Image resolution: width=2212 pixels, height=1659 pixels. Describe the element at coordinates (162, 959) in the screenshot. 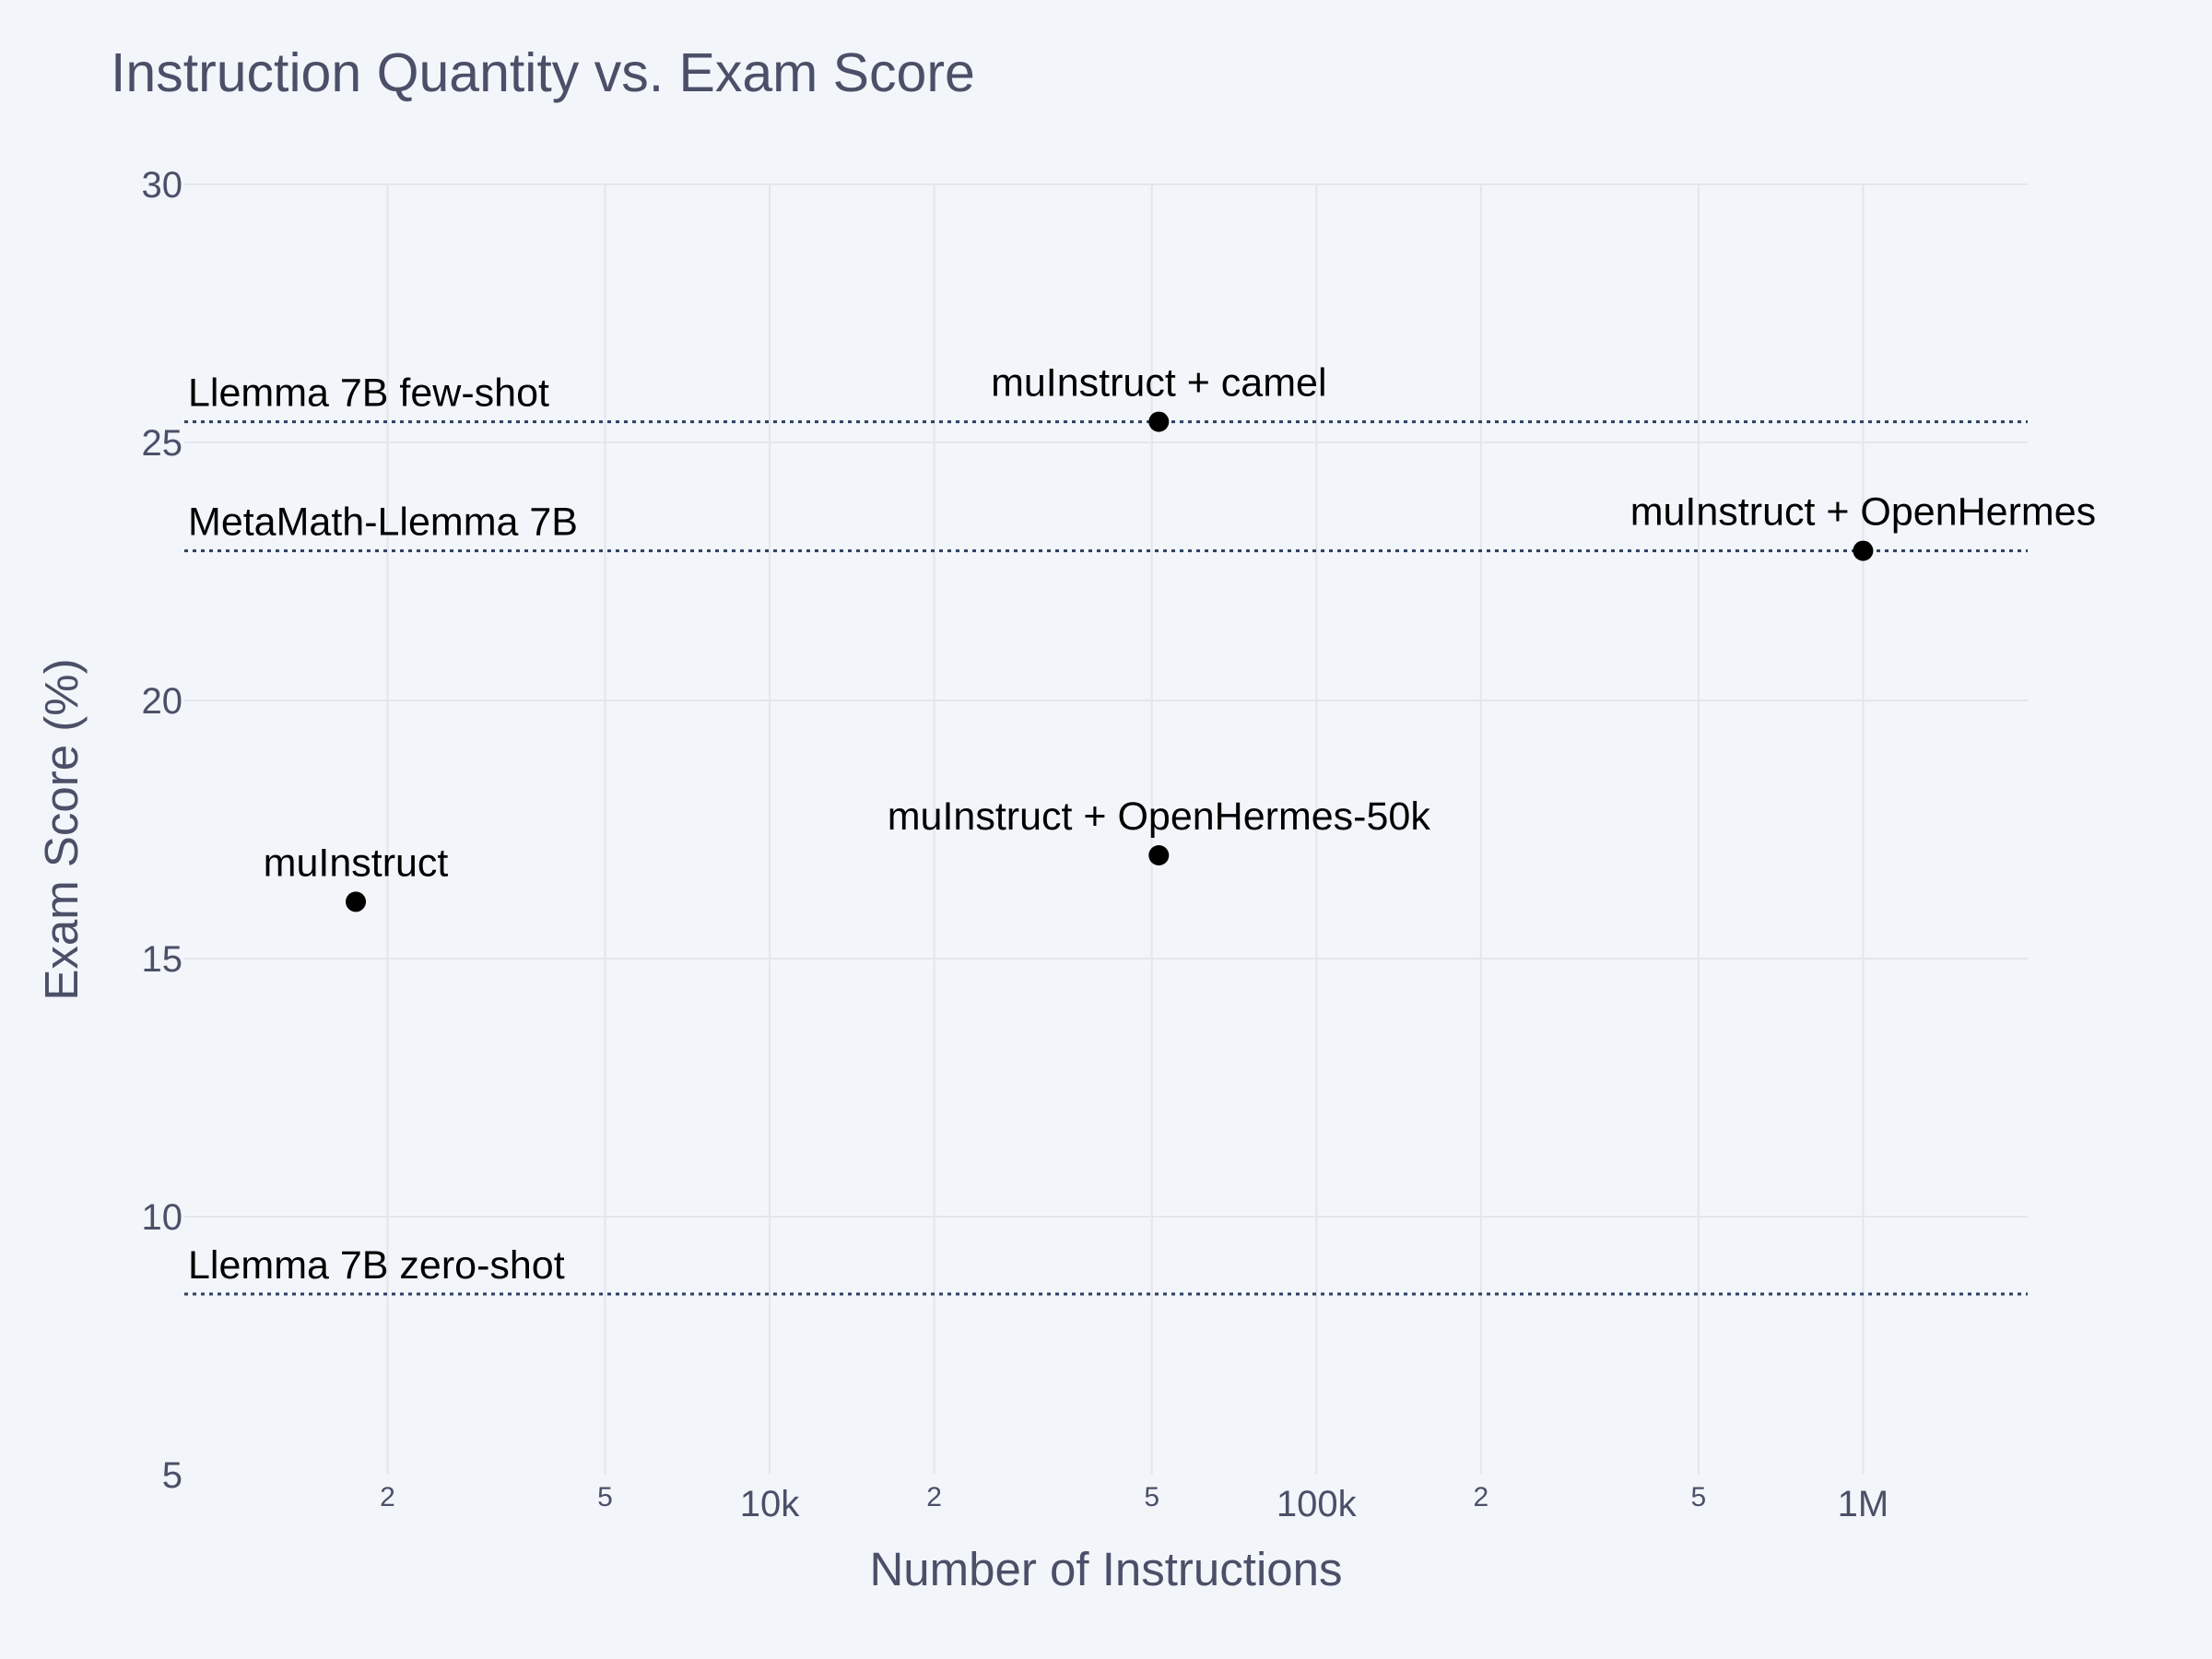

I see `y-tick-label: 15` at that location.